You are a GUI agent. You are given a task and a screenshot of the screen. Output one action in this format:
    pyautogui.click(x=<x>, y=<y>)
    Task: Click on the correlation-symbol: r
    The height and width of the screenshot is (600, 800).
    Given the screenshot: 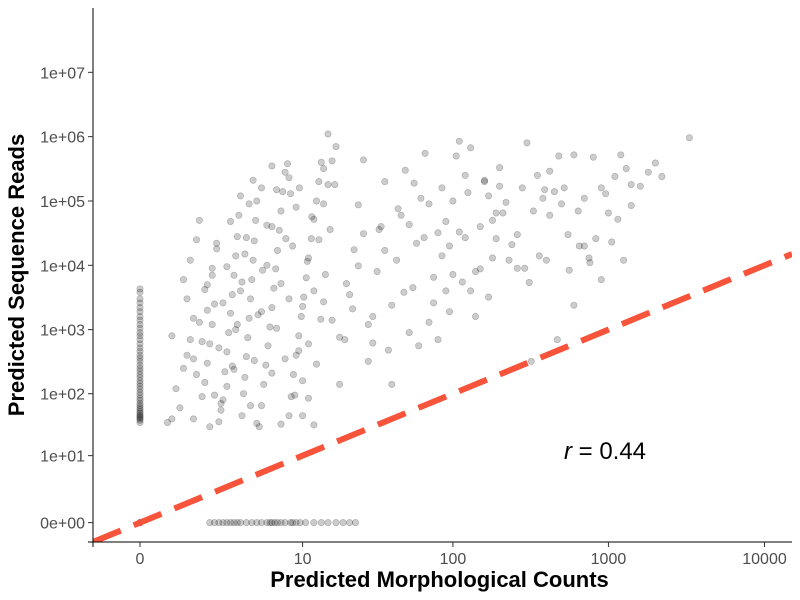 What is the action you would take?
    pyautogui.click(x=568, y=451)
    